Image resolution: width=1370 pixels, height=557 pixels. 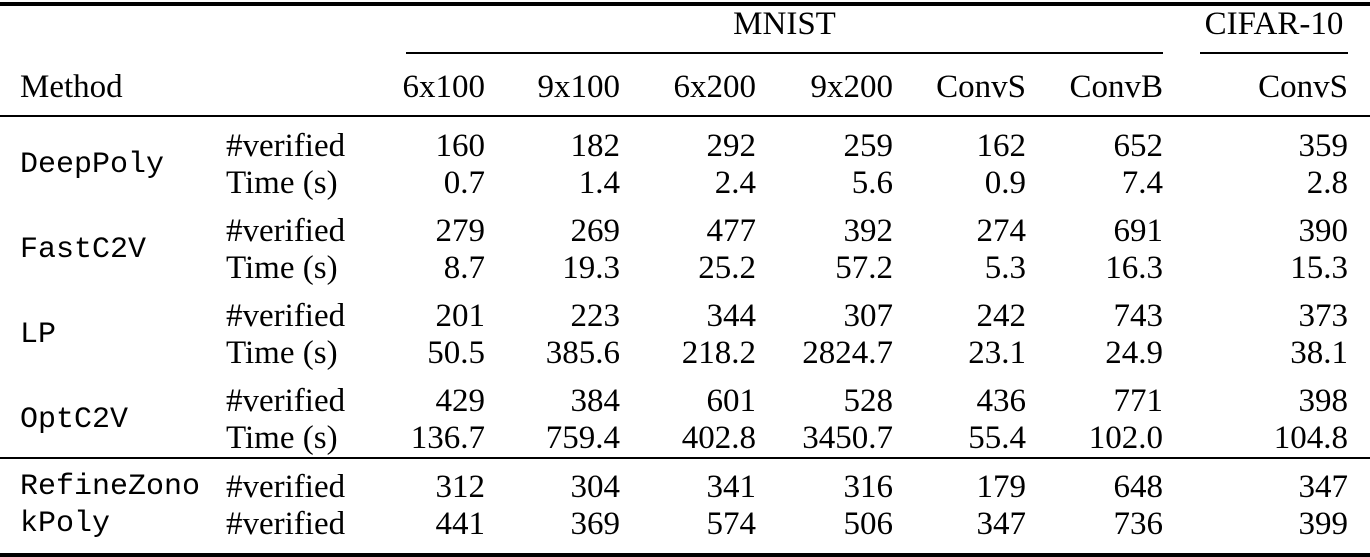 What do you see at coordinates (1319, 268) in the screenshot?
I see `data-cell: 15.3` at bounding box center [1319, 268].